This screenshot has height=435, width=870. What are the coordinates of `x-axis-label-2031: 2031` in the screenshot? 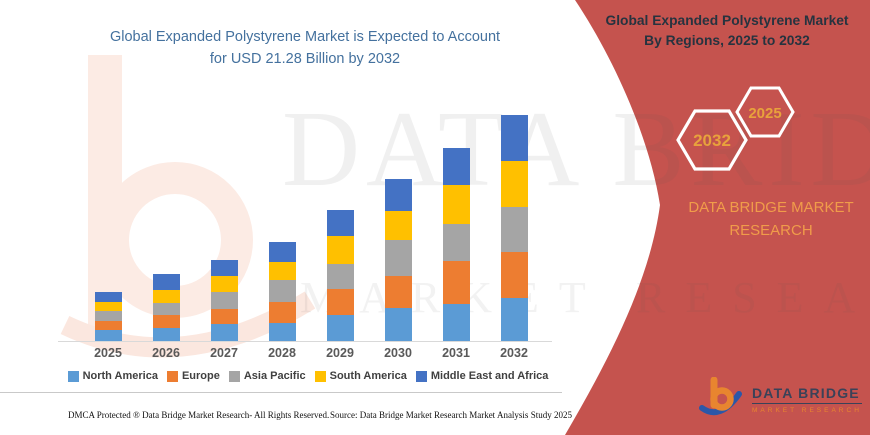 It's located at (456, 353).